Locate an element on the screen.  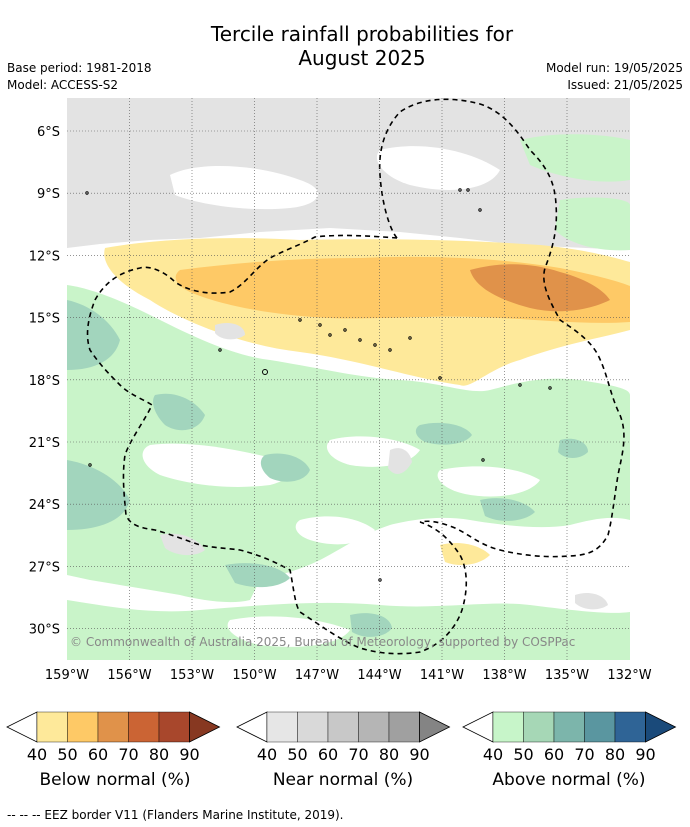
base-period: Base period: 1981-2018 is located at coordinates (79, 68).